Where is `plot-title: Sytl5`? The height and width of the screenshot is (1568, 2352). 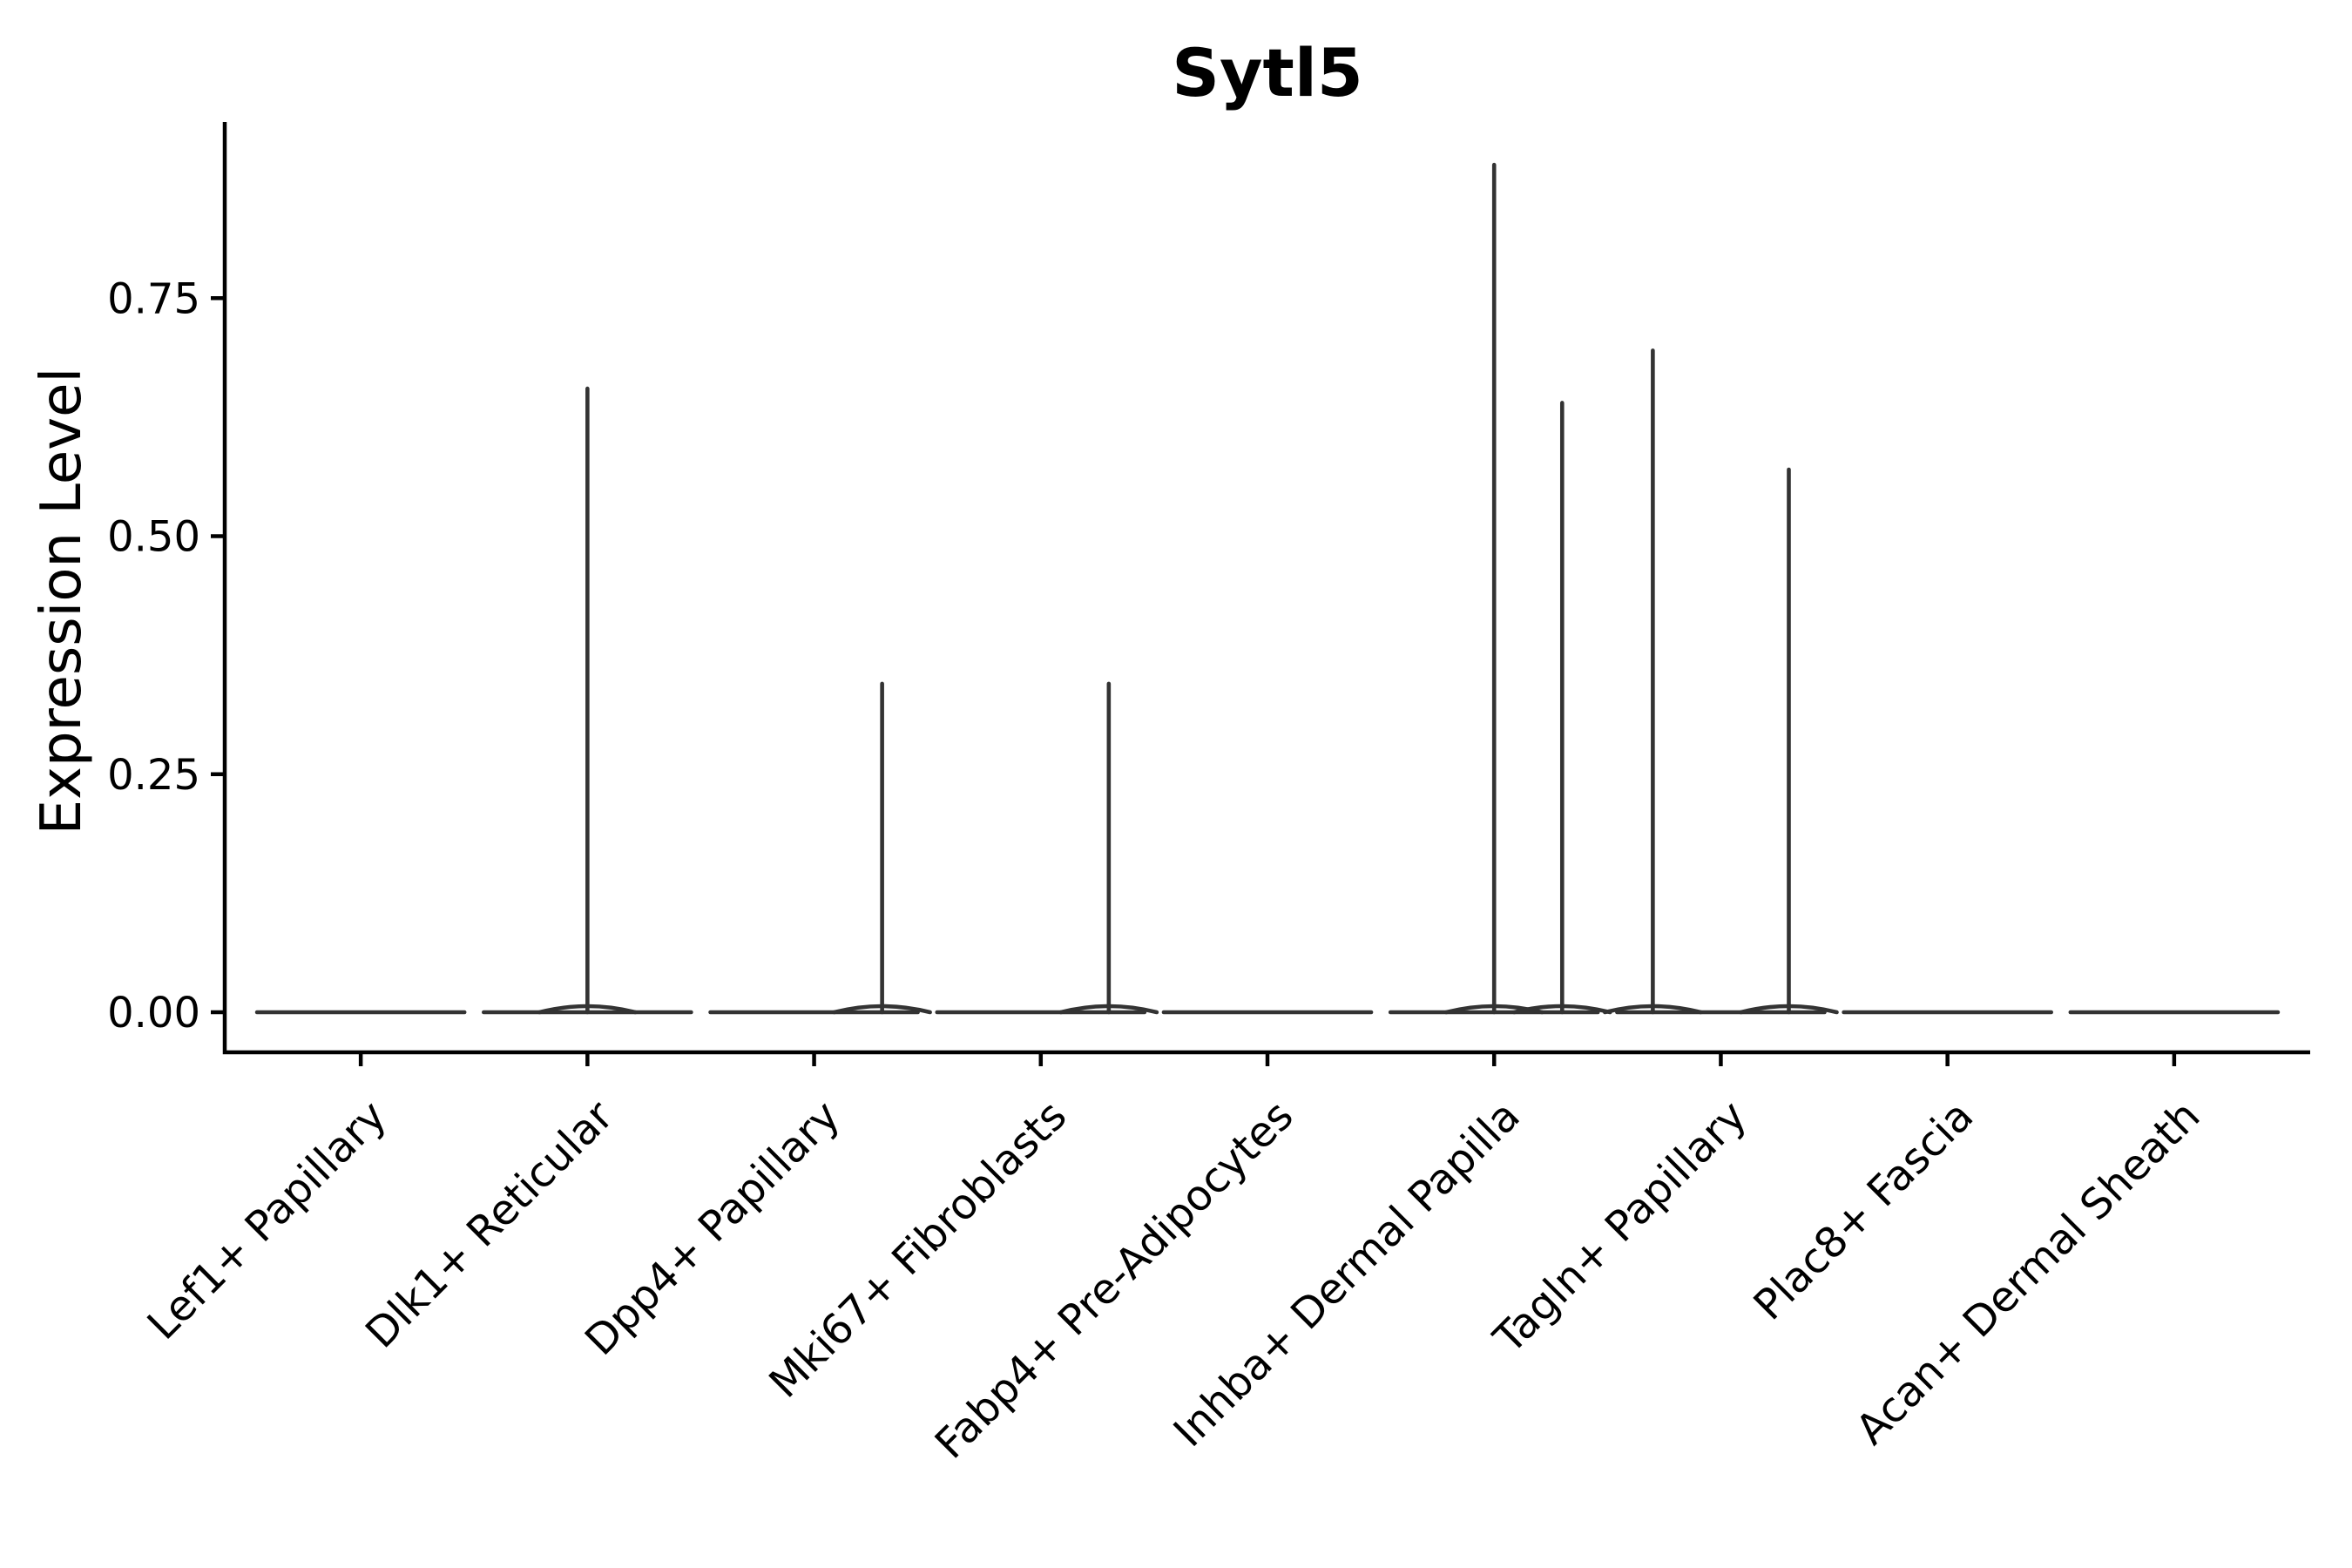 plot-title: Sytl5 is located at coordinates (1267, 73).